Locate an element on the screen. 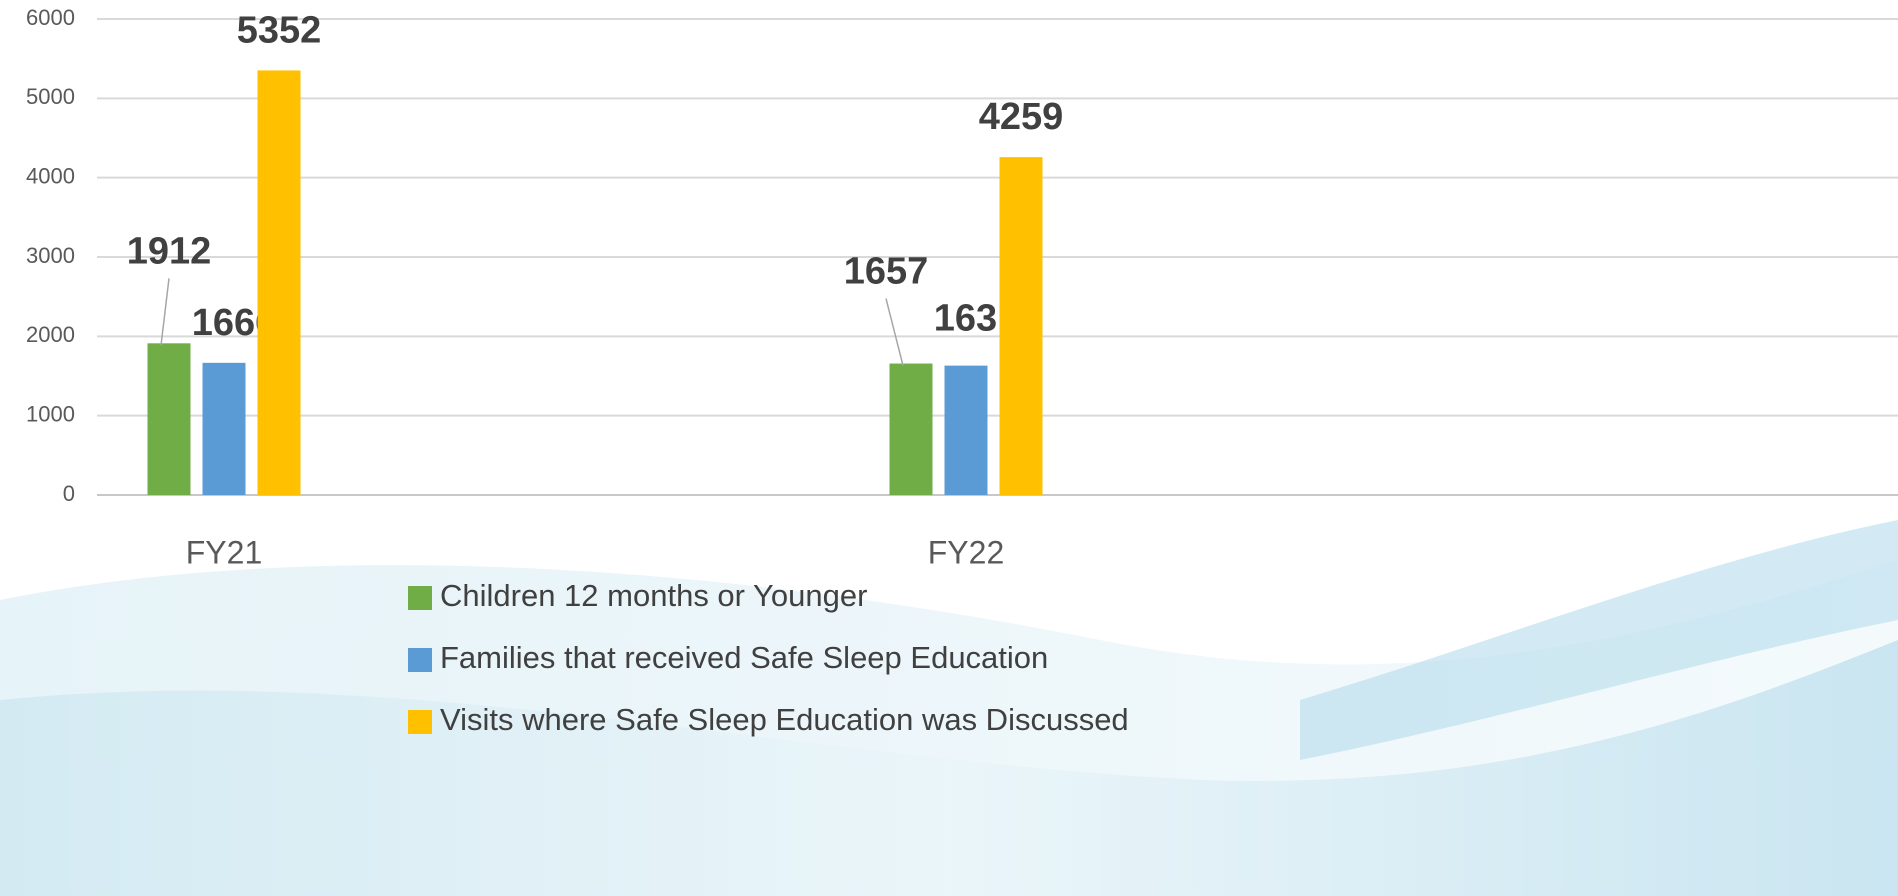  data-label: 1657 is located at coordinates (886, 272).